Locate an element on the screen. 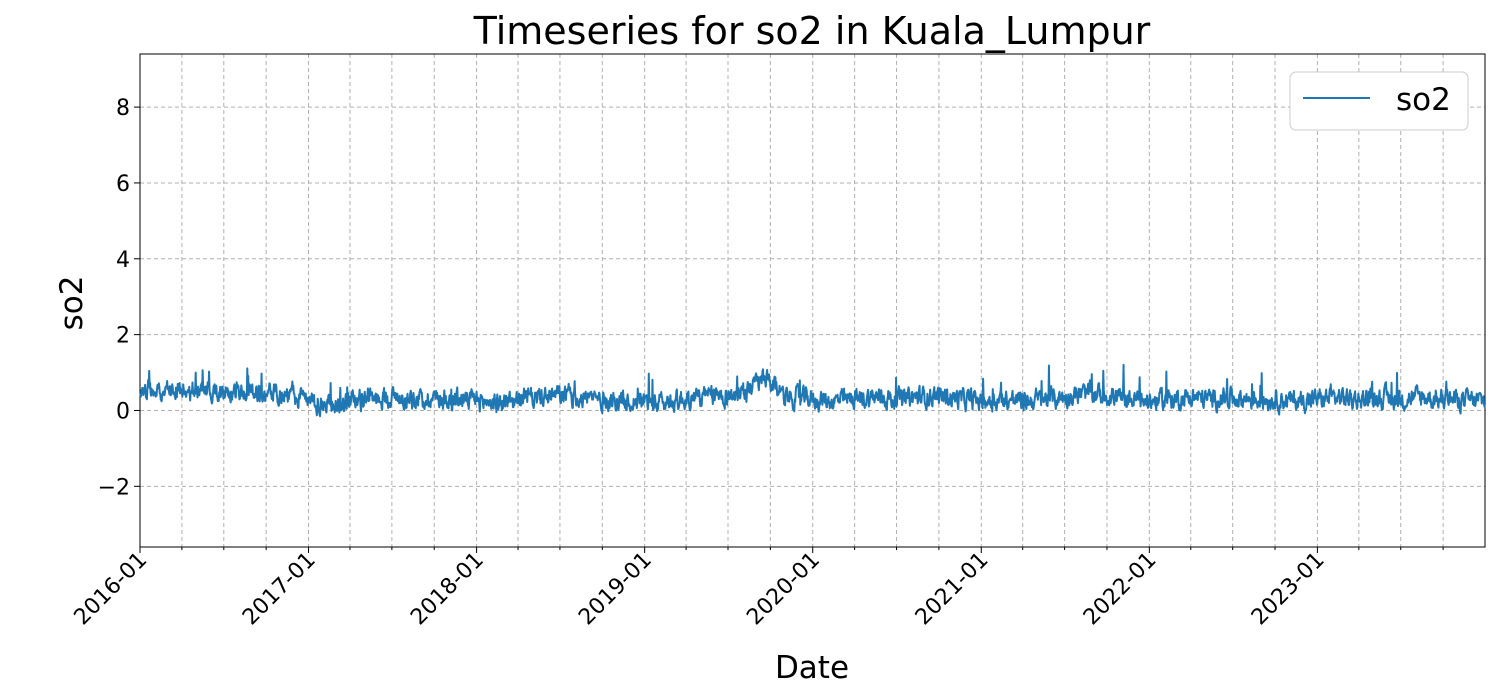 The image size is (1500, 700). legend: so2 is located at coordinates (1379, 101).